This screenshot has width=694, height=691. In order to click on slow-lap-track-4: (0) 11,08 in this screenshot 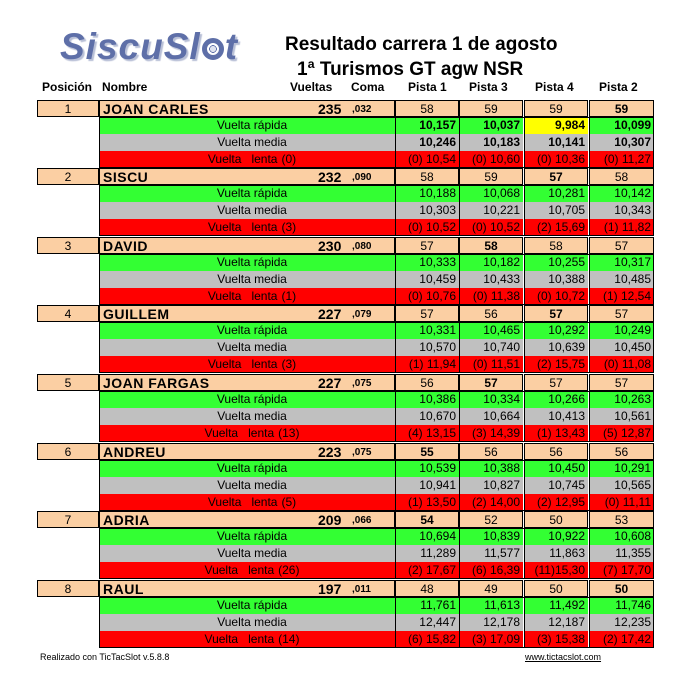, I will do `click(621, 364)`.